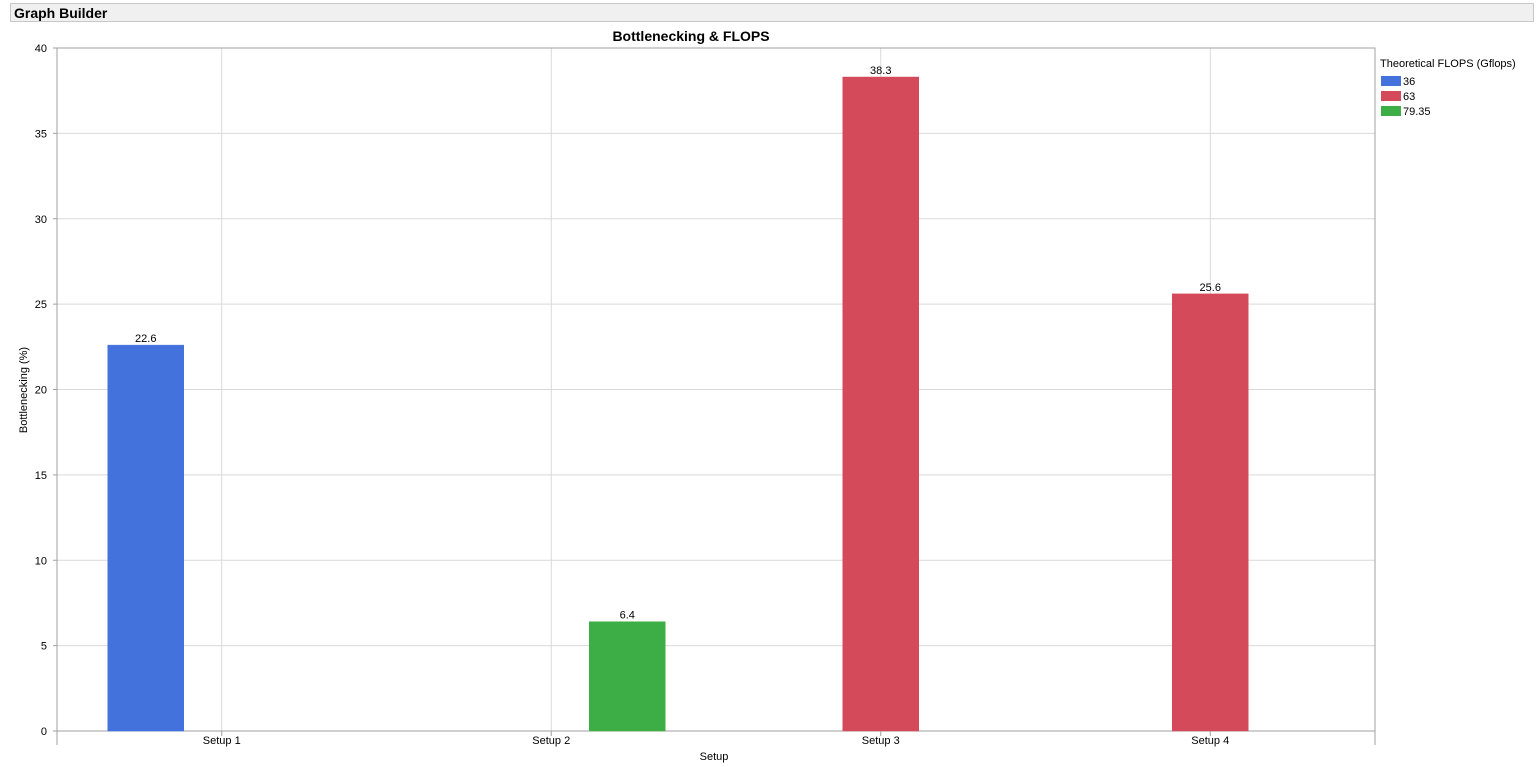 The height and width of the screenshot is (767, 1538). Describe the element at coordinates (24, 390) in the screenshot. I see `y-axis-label: Bottlenecking (%)` at that location.